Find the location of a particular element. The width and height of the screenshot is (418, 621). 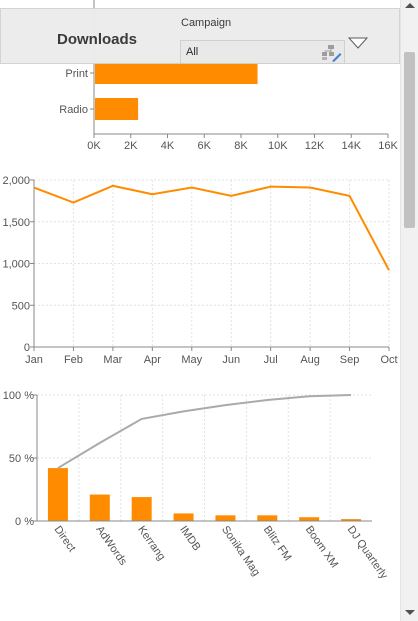

bar-adwords is located at coordinates (99, 507).